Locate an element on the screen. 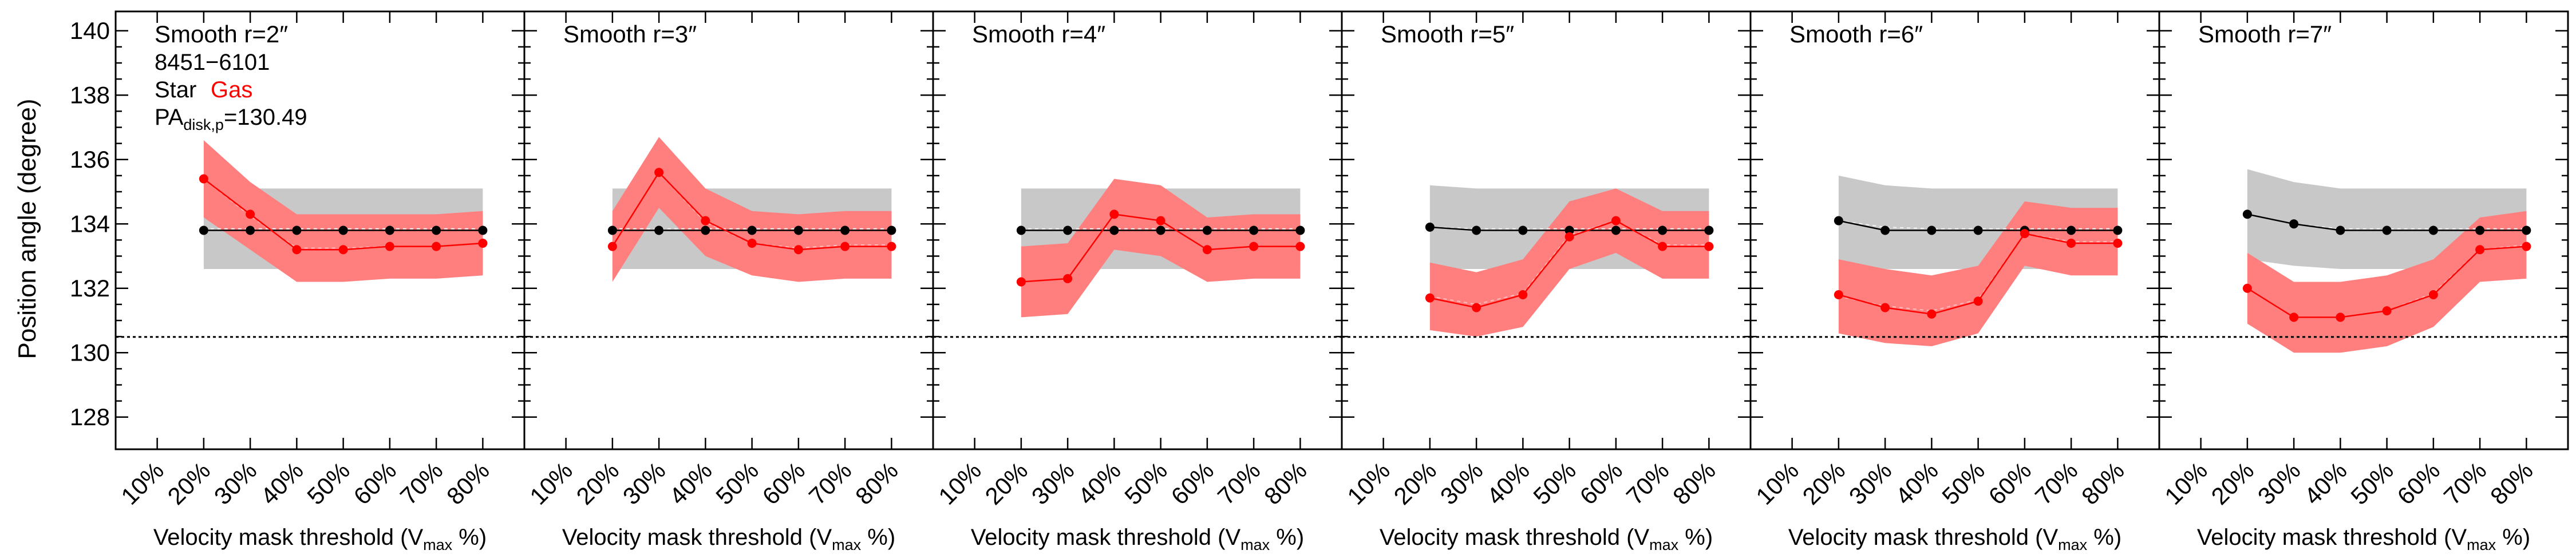 Image resolution: width=2576 pixels, height=558 pixels. legend-pa-text: PAdisk,p=130.49 is located at coordinates (231, 119).